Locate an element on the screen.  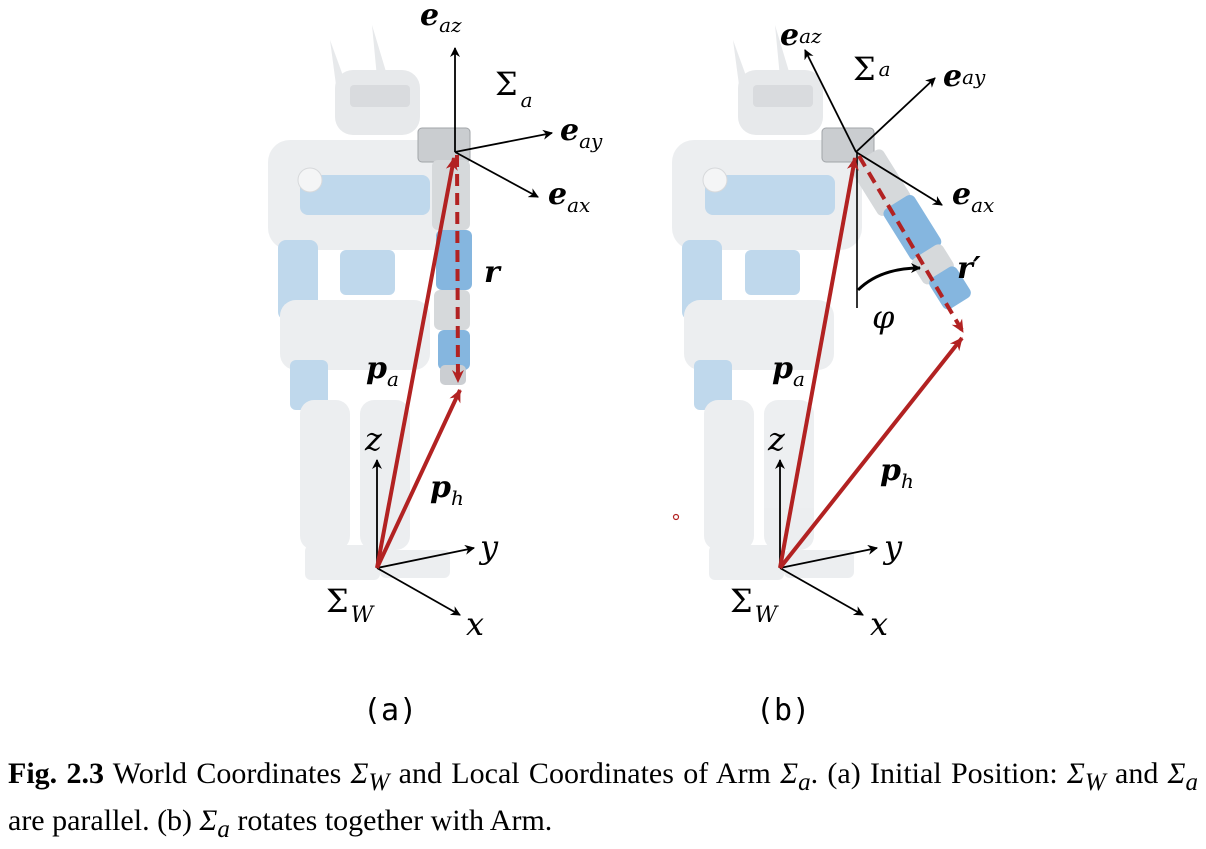
caption-text-5: are parallel. (b) is located at coordinates (104, 820).